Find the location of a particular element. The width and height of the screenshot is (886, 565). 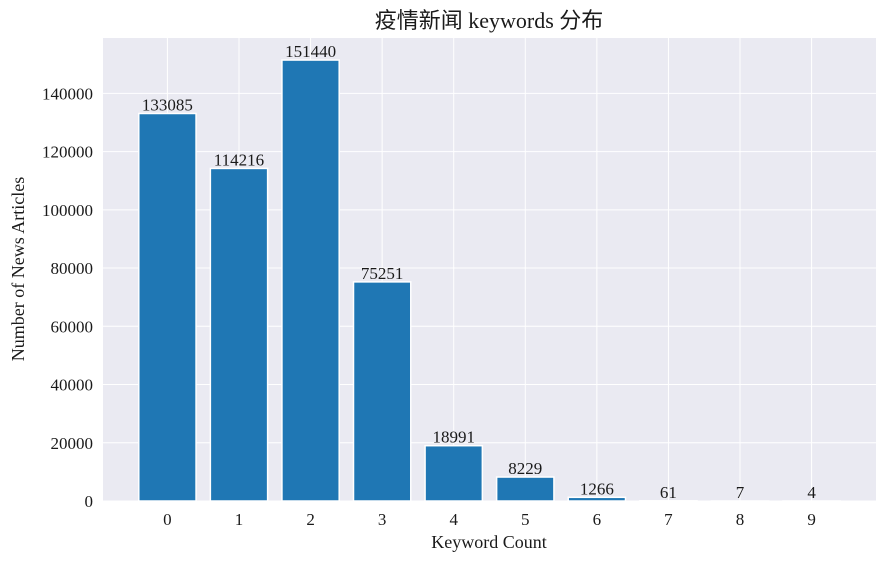

x-axis-label: Keyword Count is located at coordinates (489, 542).